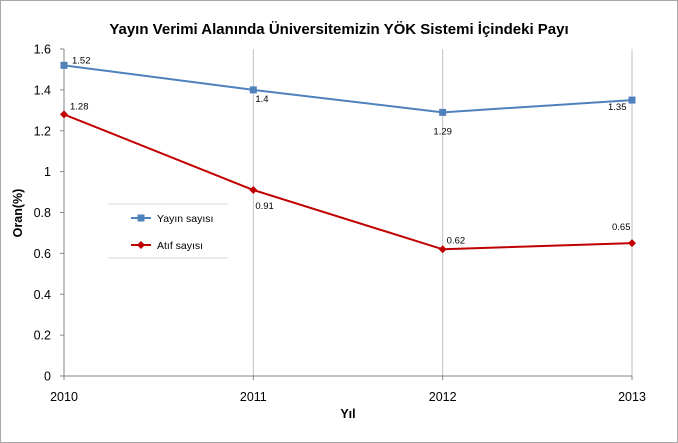  What do you see at coordinates (18, 213) in the screenshot?
I see `y-axis-title: Oran(%)` at bounding box center [18, 213].